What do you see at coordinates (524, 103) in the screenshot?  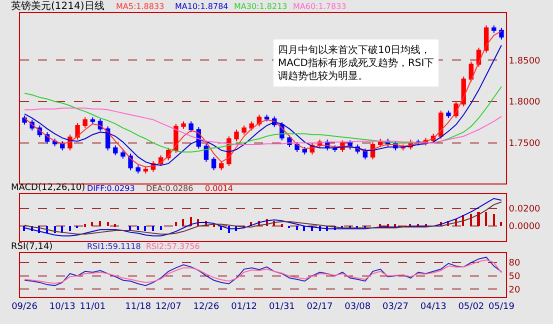 I see `y-tick-label: 1.8000` at bounding box center [524, 103].